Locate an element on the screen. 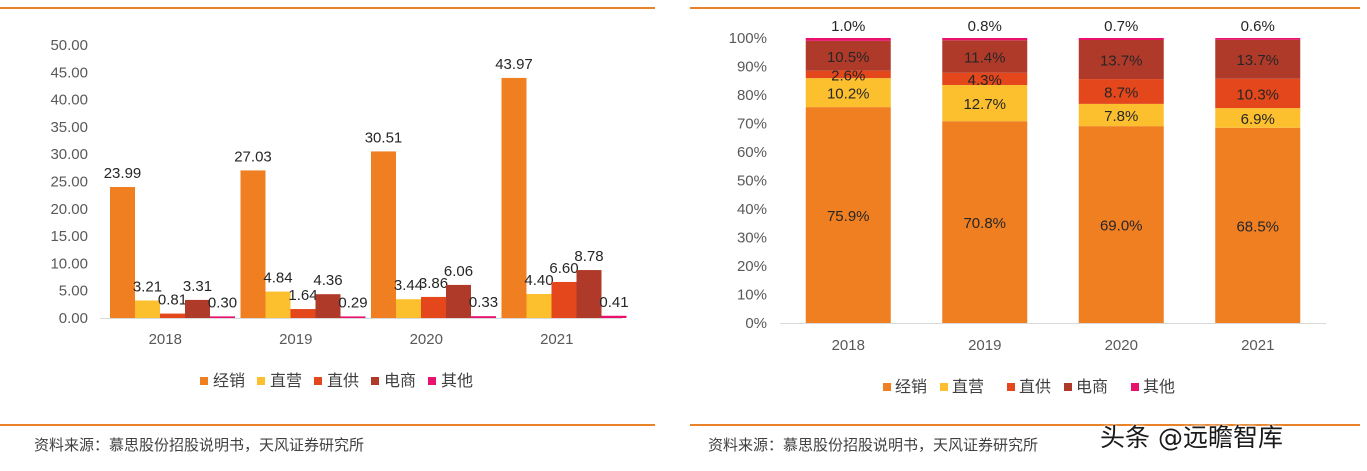 The image size is (1367, 471). y-tick-label: 20% is located at coordinates (752, 266).